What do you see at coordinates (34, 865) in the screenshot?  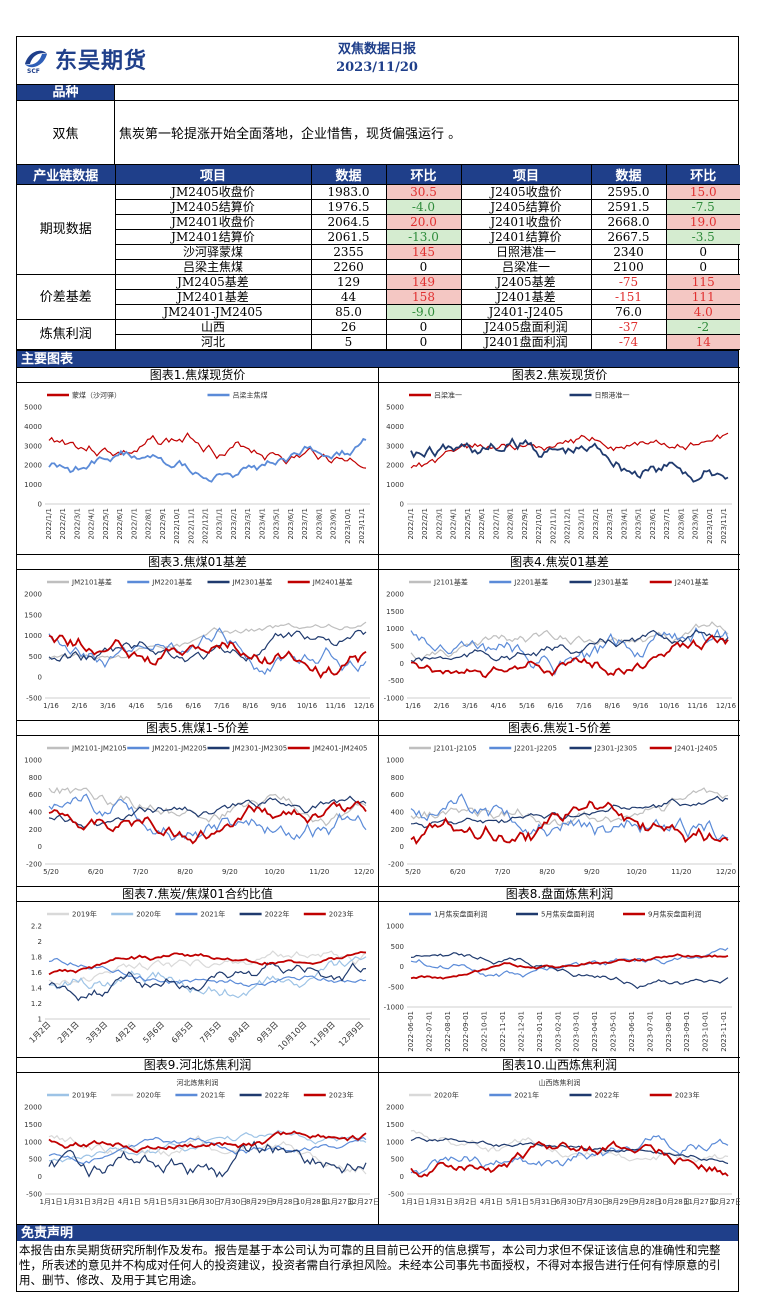 I see `y-tick-label: -200` at bounding box center [34, 865].